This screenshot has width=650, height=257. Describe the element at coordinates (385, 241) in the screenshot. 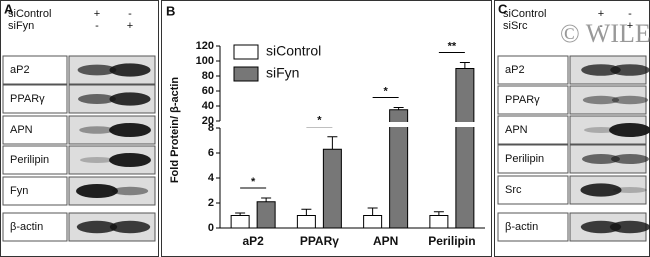

I see `x-tick-label: APN` at that location.